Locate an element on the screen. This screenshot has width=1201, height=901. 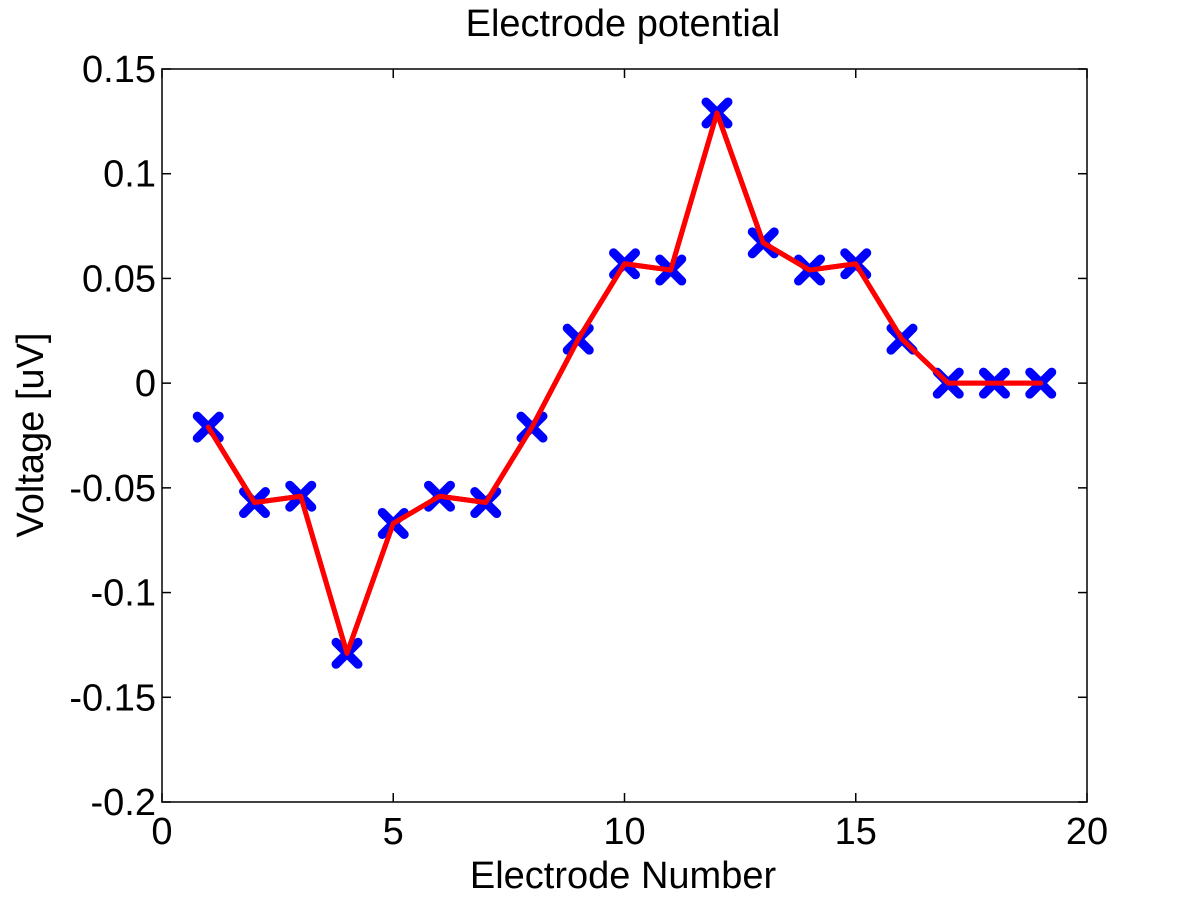
y-tick-label: 0.05 is located at coordinates (119, 279).